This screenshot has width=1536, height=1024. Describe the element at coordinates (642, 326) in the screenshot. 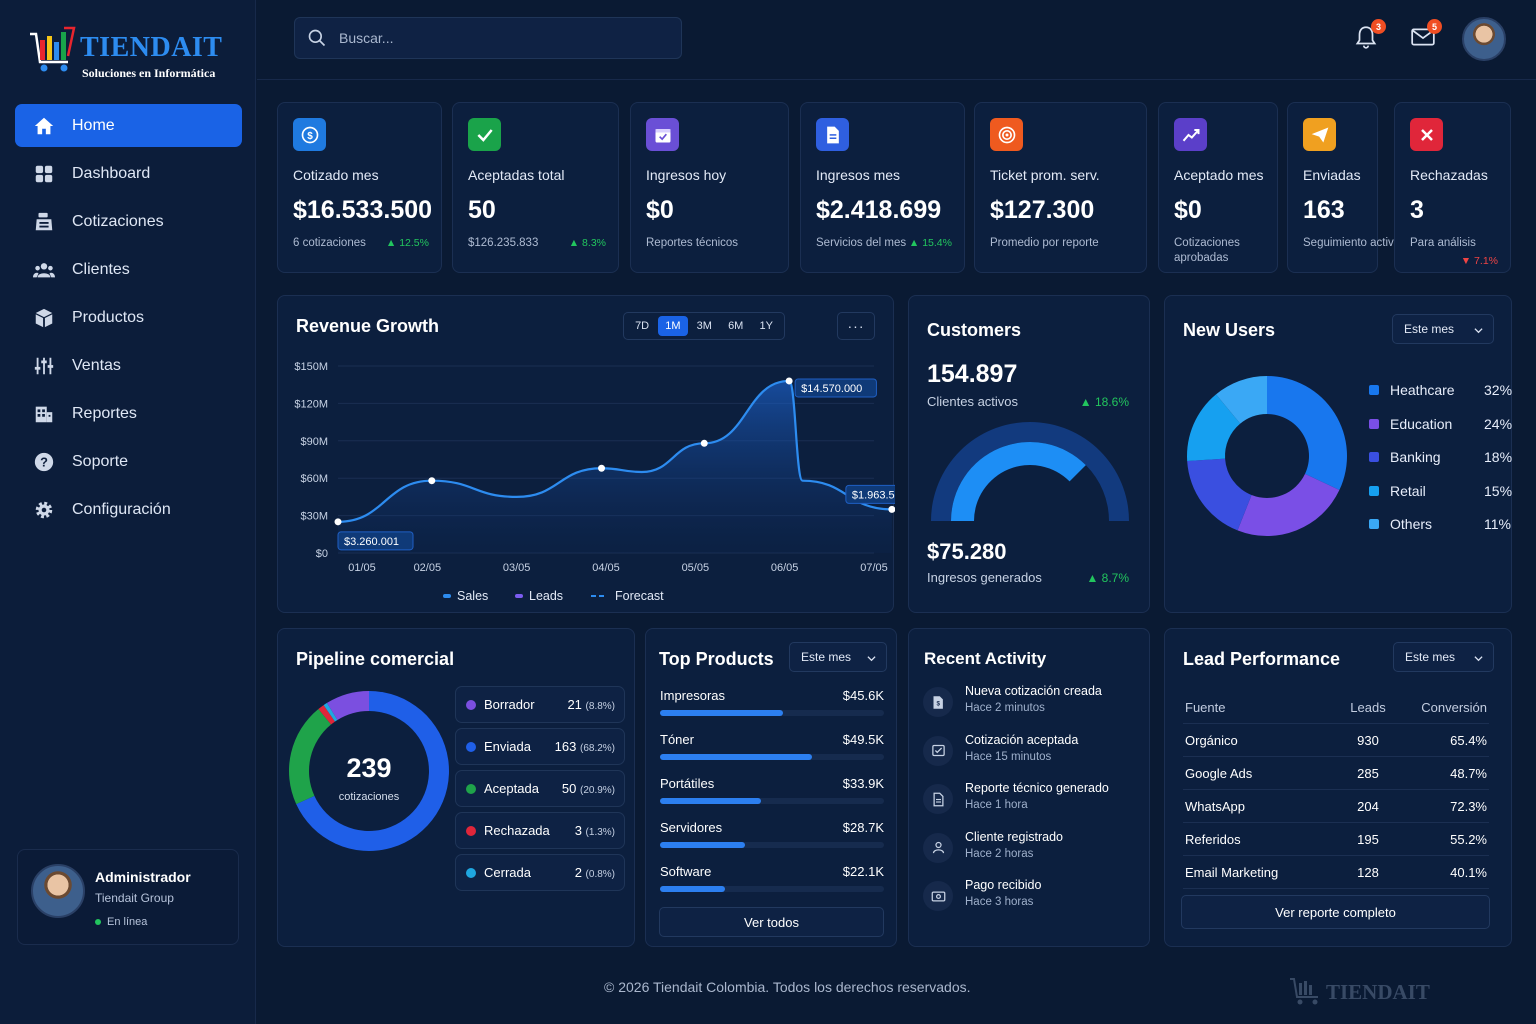

I see `range-7d: 7D` at that location.